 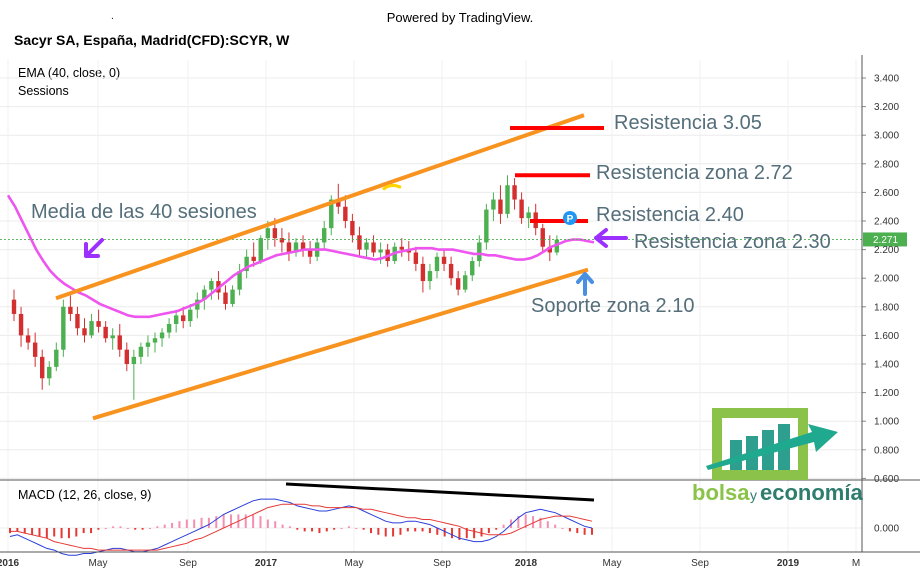 I want to click on macd-divergence-line, so click(x=440, y=492).